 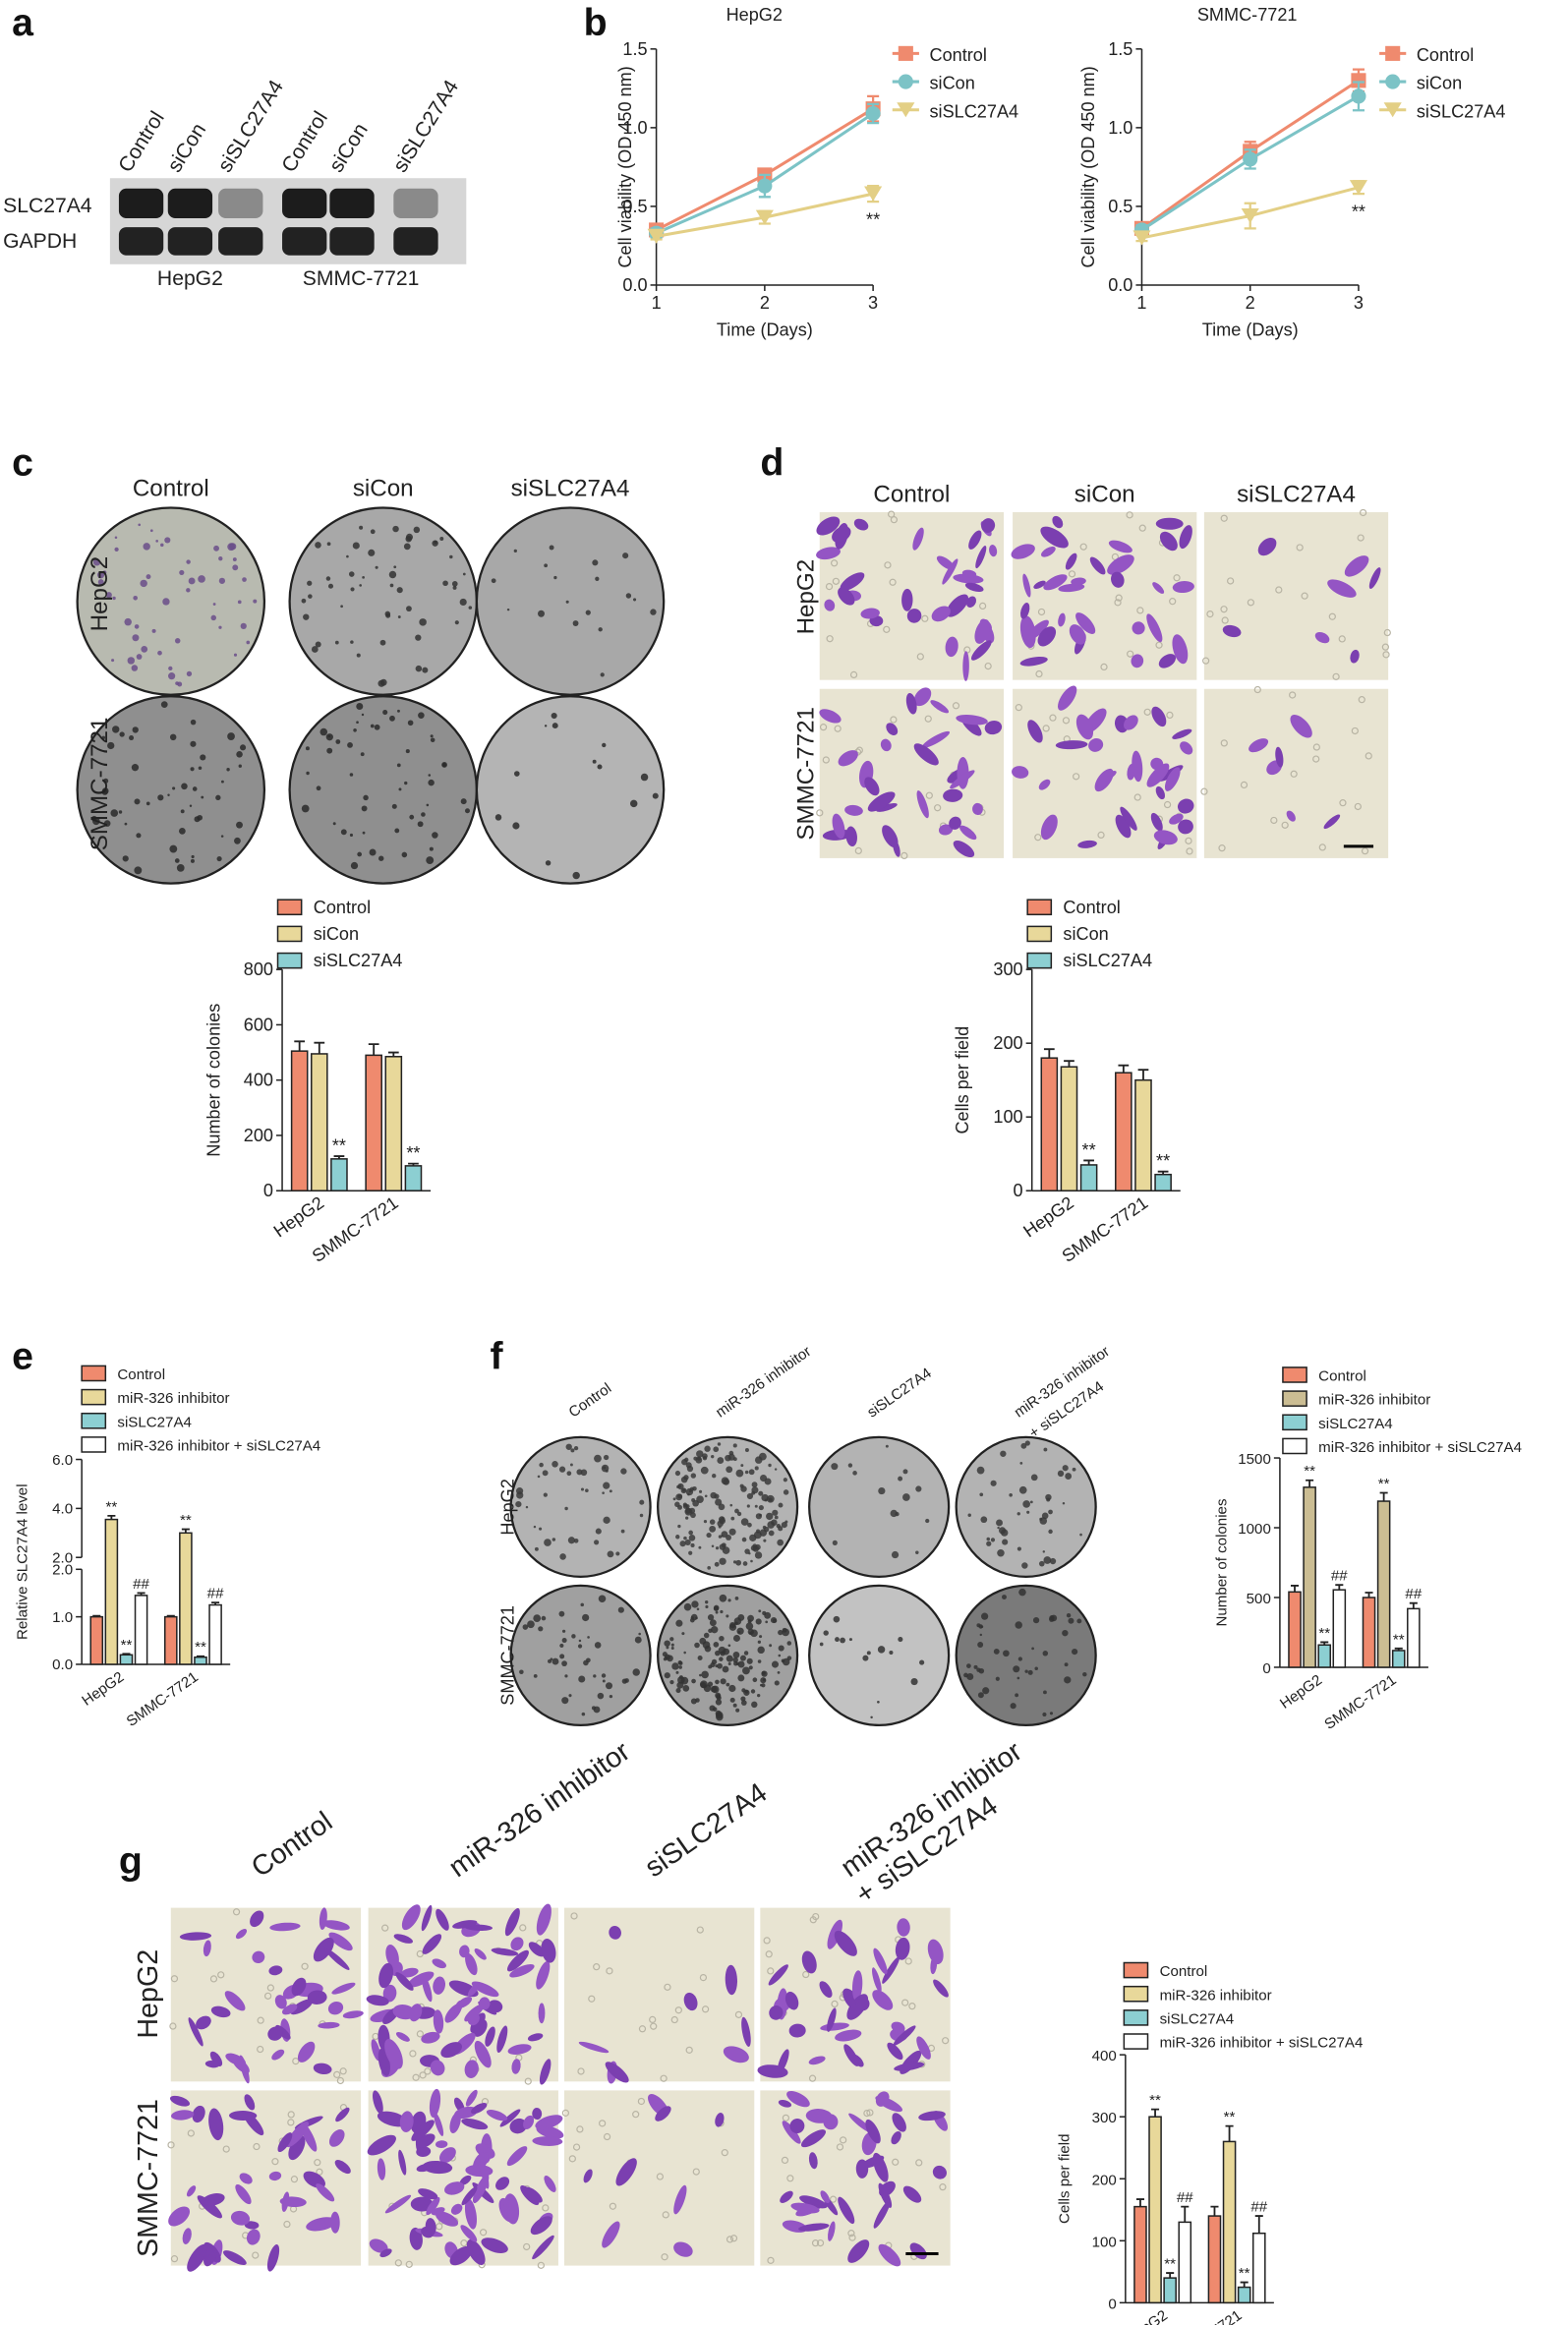 What do you see at coordinates (1120, 49) in the screenshot?
I see `y-tick-label: 1.5` at bounding box center [1120, 49].